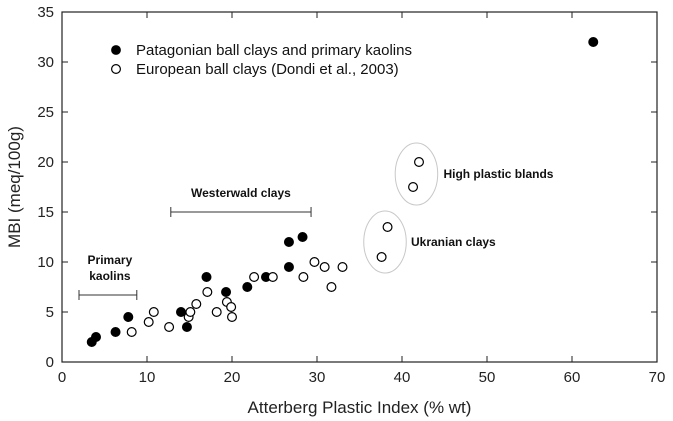  I want to click on y-tick-label: 25, so click(45, 112).